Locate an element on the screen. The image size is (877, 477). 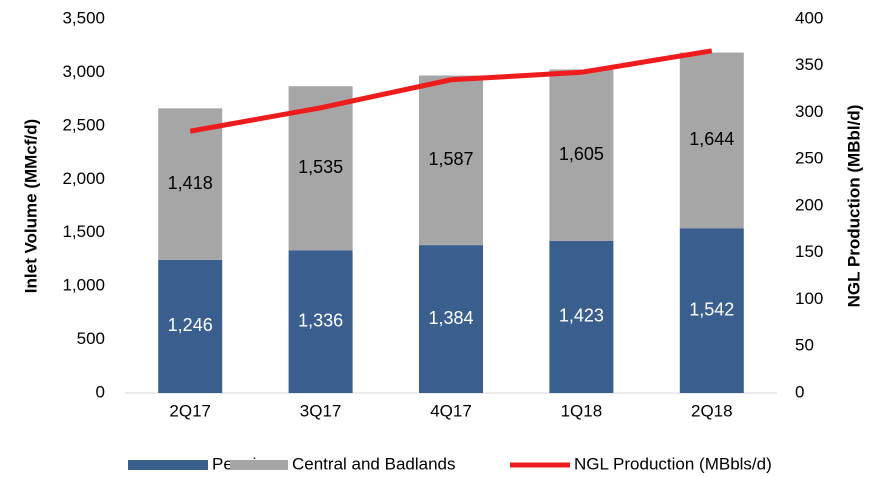
legend-label: Central and Badlands is located at coordinates (374, 463).